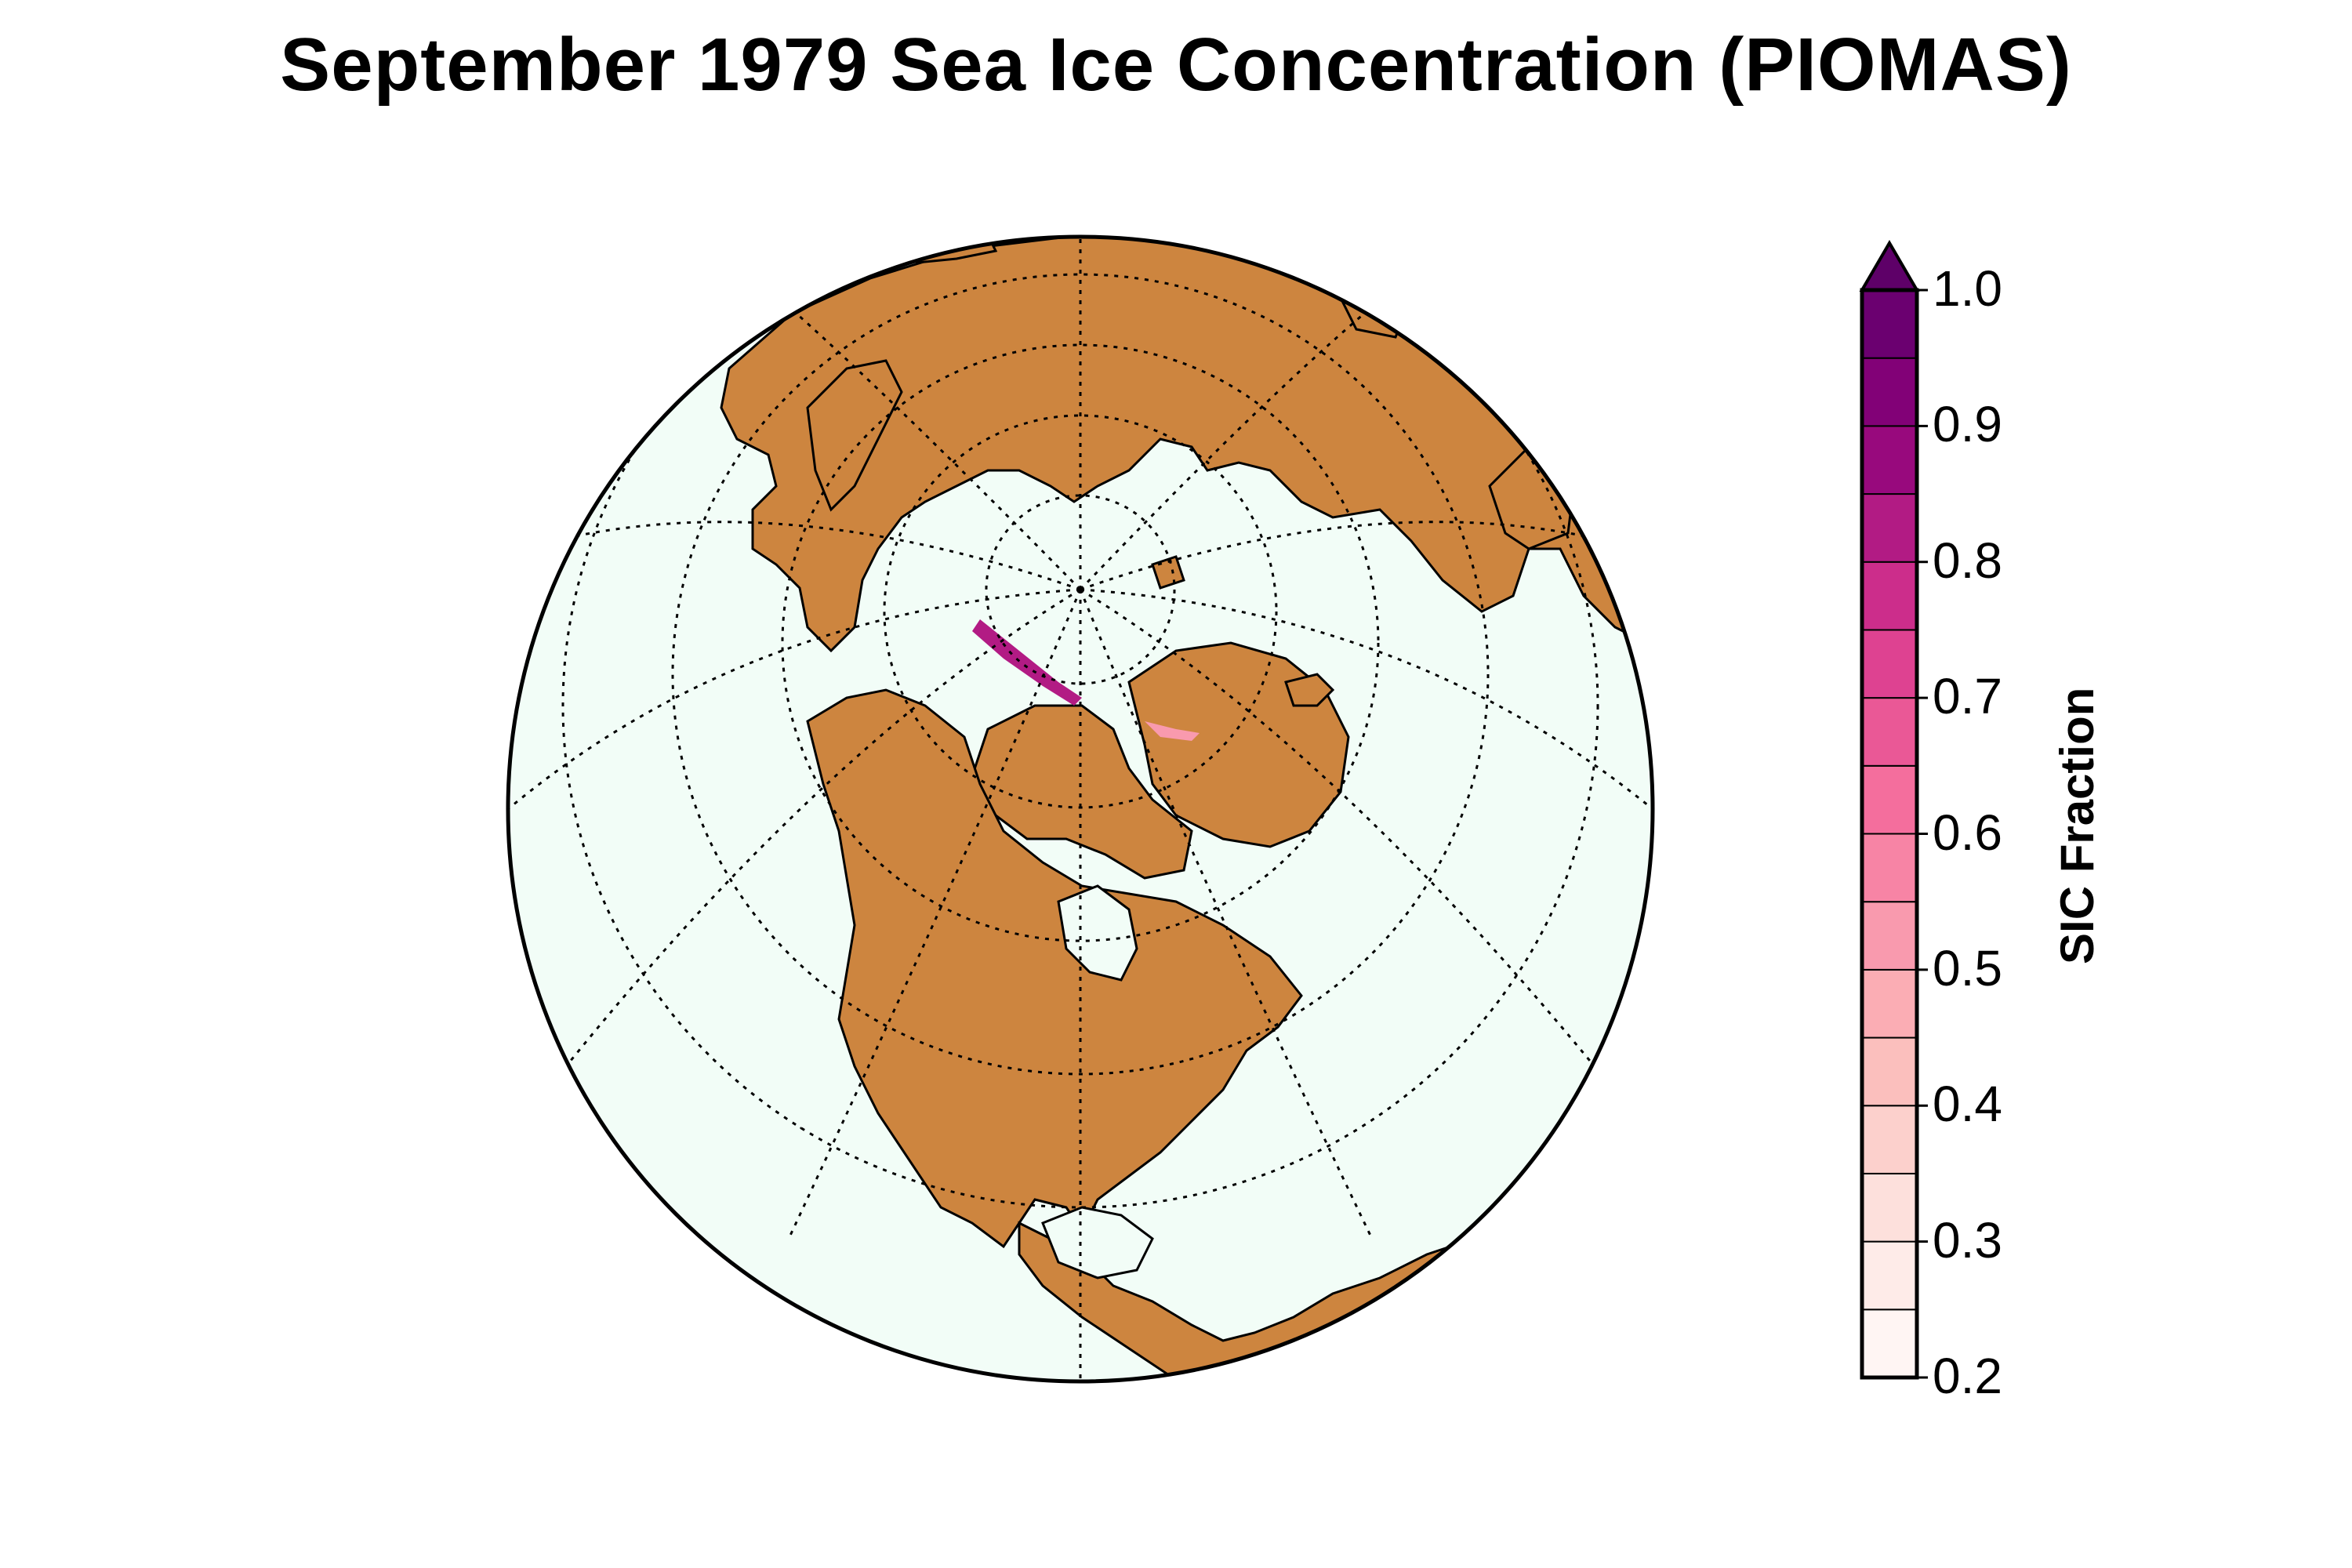  What do you see at coordinates (855, 435) in the screenshot?
I see `land-scandinavia` at bounding box center [855, 435].